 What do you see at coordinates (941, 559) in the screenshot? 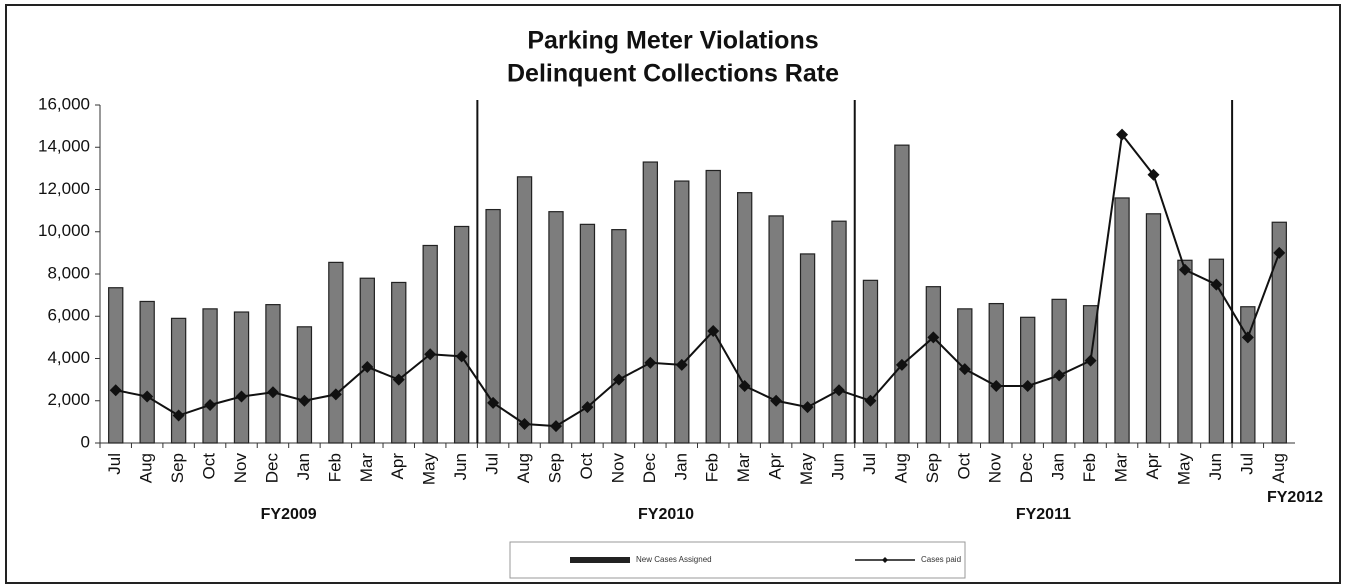
I see `legend-label: Cases paid` at bounding box center [941, 559].